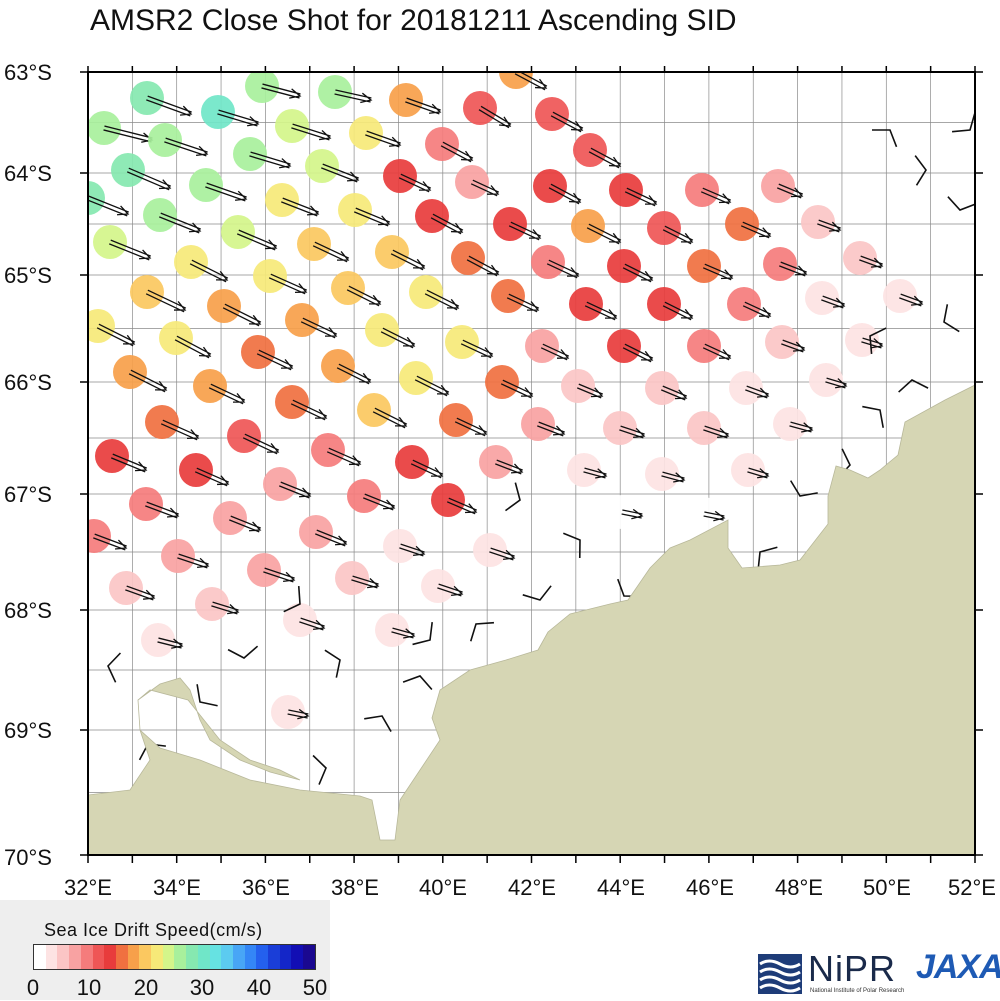  Describe the element at coordinates (28, 275) in the screenshot. I see `lat-label: 65°S` at that location.